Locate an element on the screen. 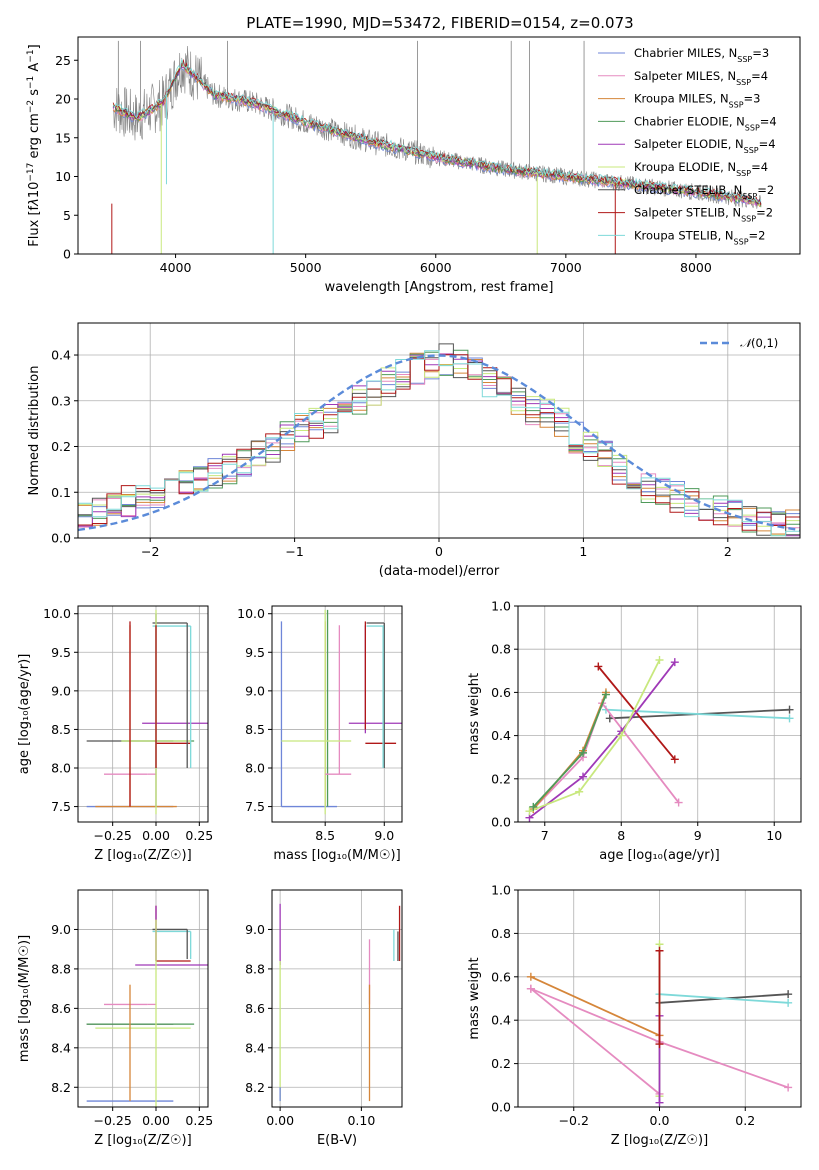 Image resolution: width=819 pixels, height=1170 pixels. residual-hist-salpeter-stelib is located at coordinates (439, 442).